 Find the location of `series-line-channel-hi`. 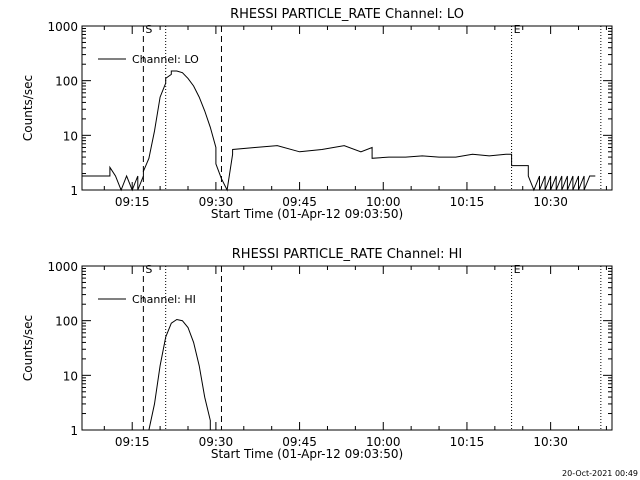

series-line-channel-hi is located at coordinates (179, 374).